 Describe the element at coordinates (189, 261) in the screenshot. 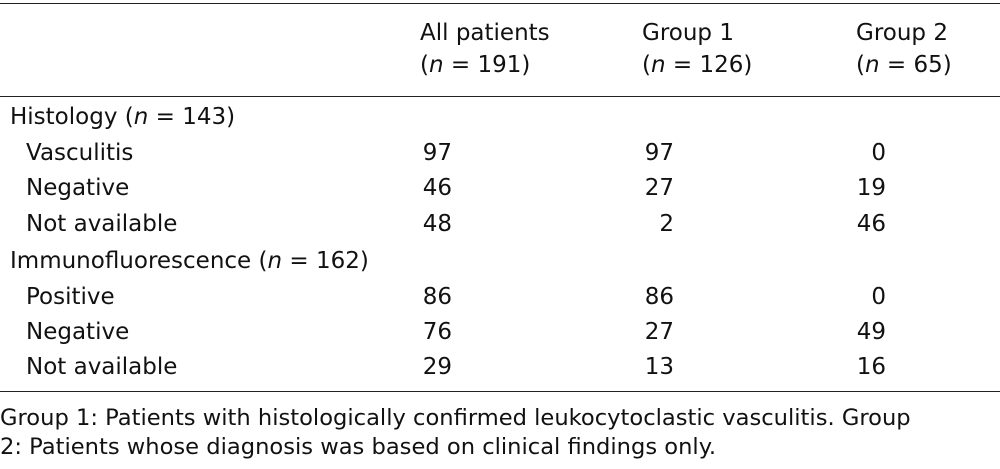

I see `section-title-immunofluorescence: Immunofluorescence (n = 162)` at that location.